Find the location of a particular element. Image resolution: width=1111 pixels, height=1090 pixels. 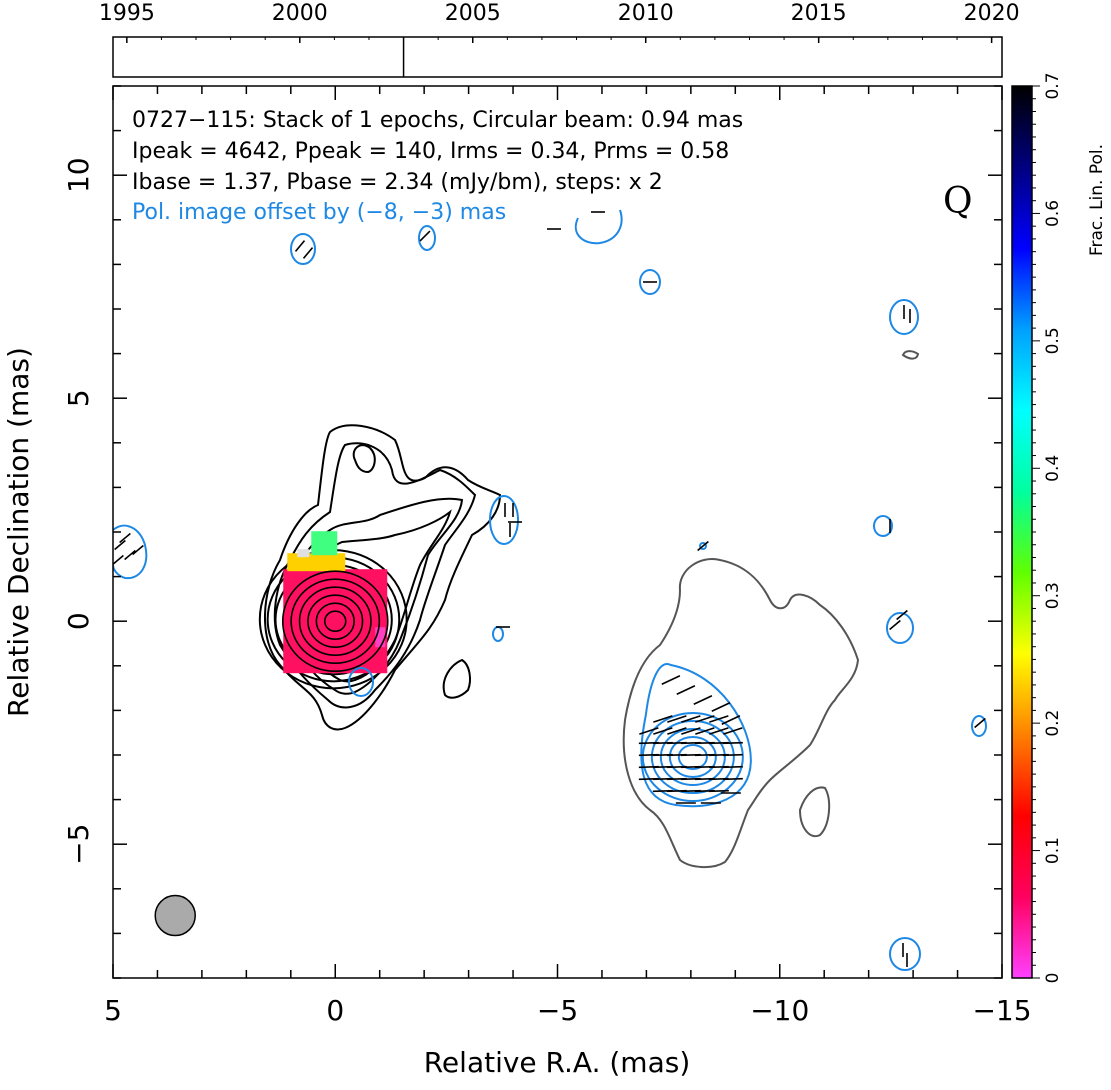

quality-grade: Q is located at coordinates (958, 201).